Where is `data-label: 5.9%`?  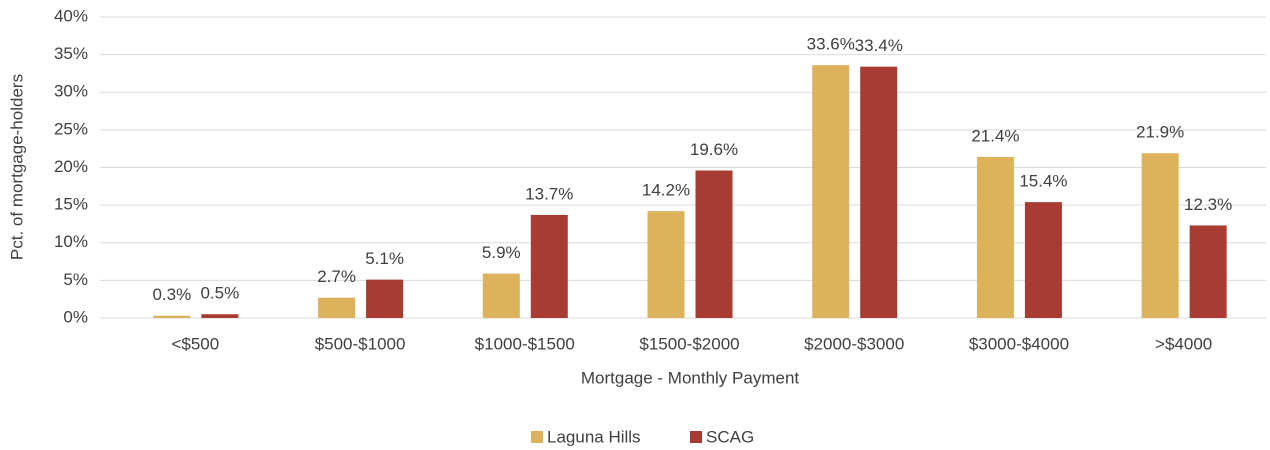
data-label: 5.9% is located at coordinates (501, 252).